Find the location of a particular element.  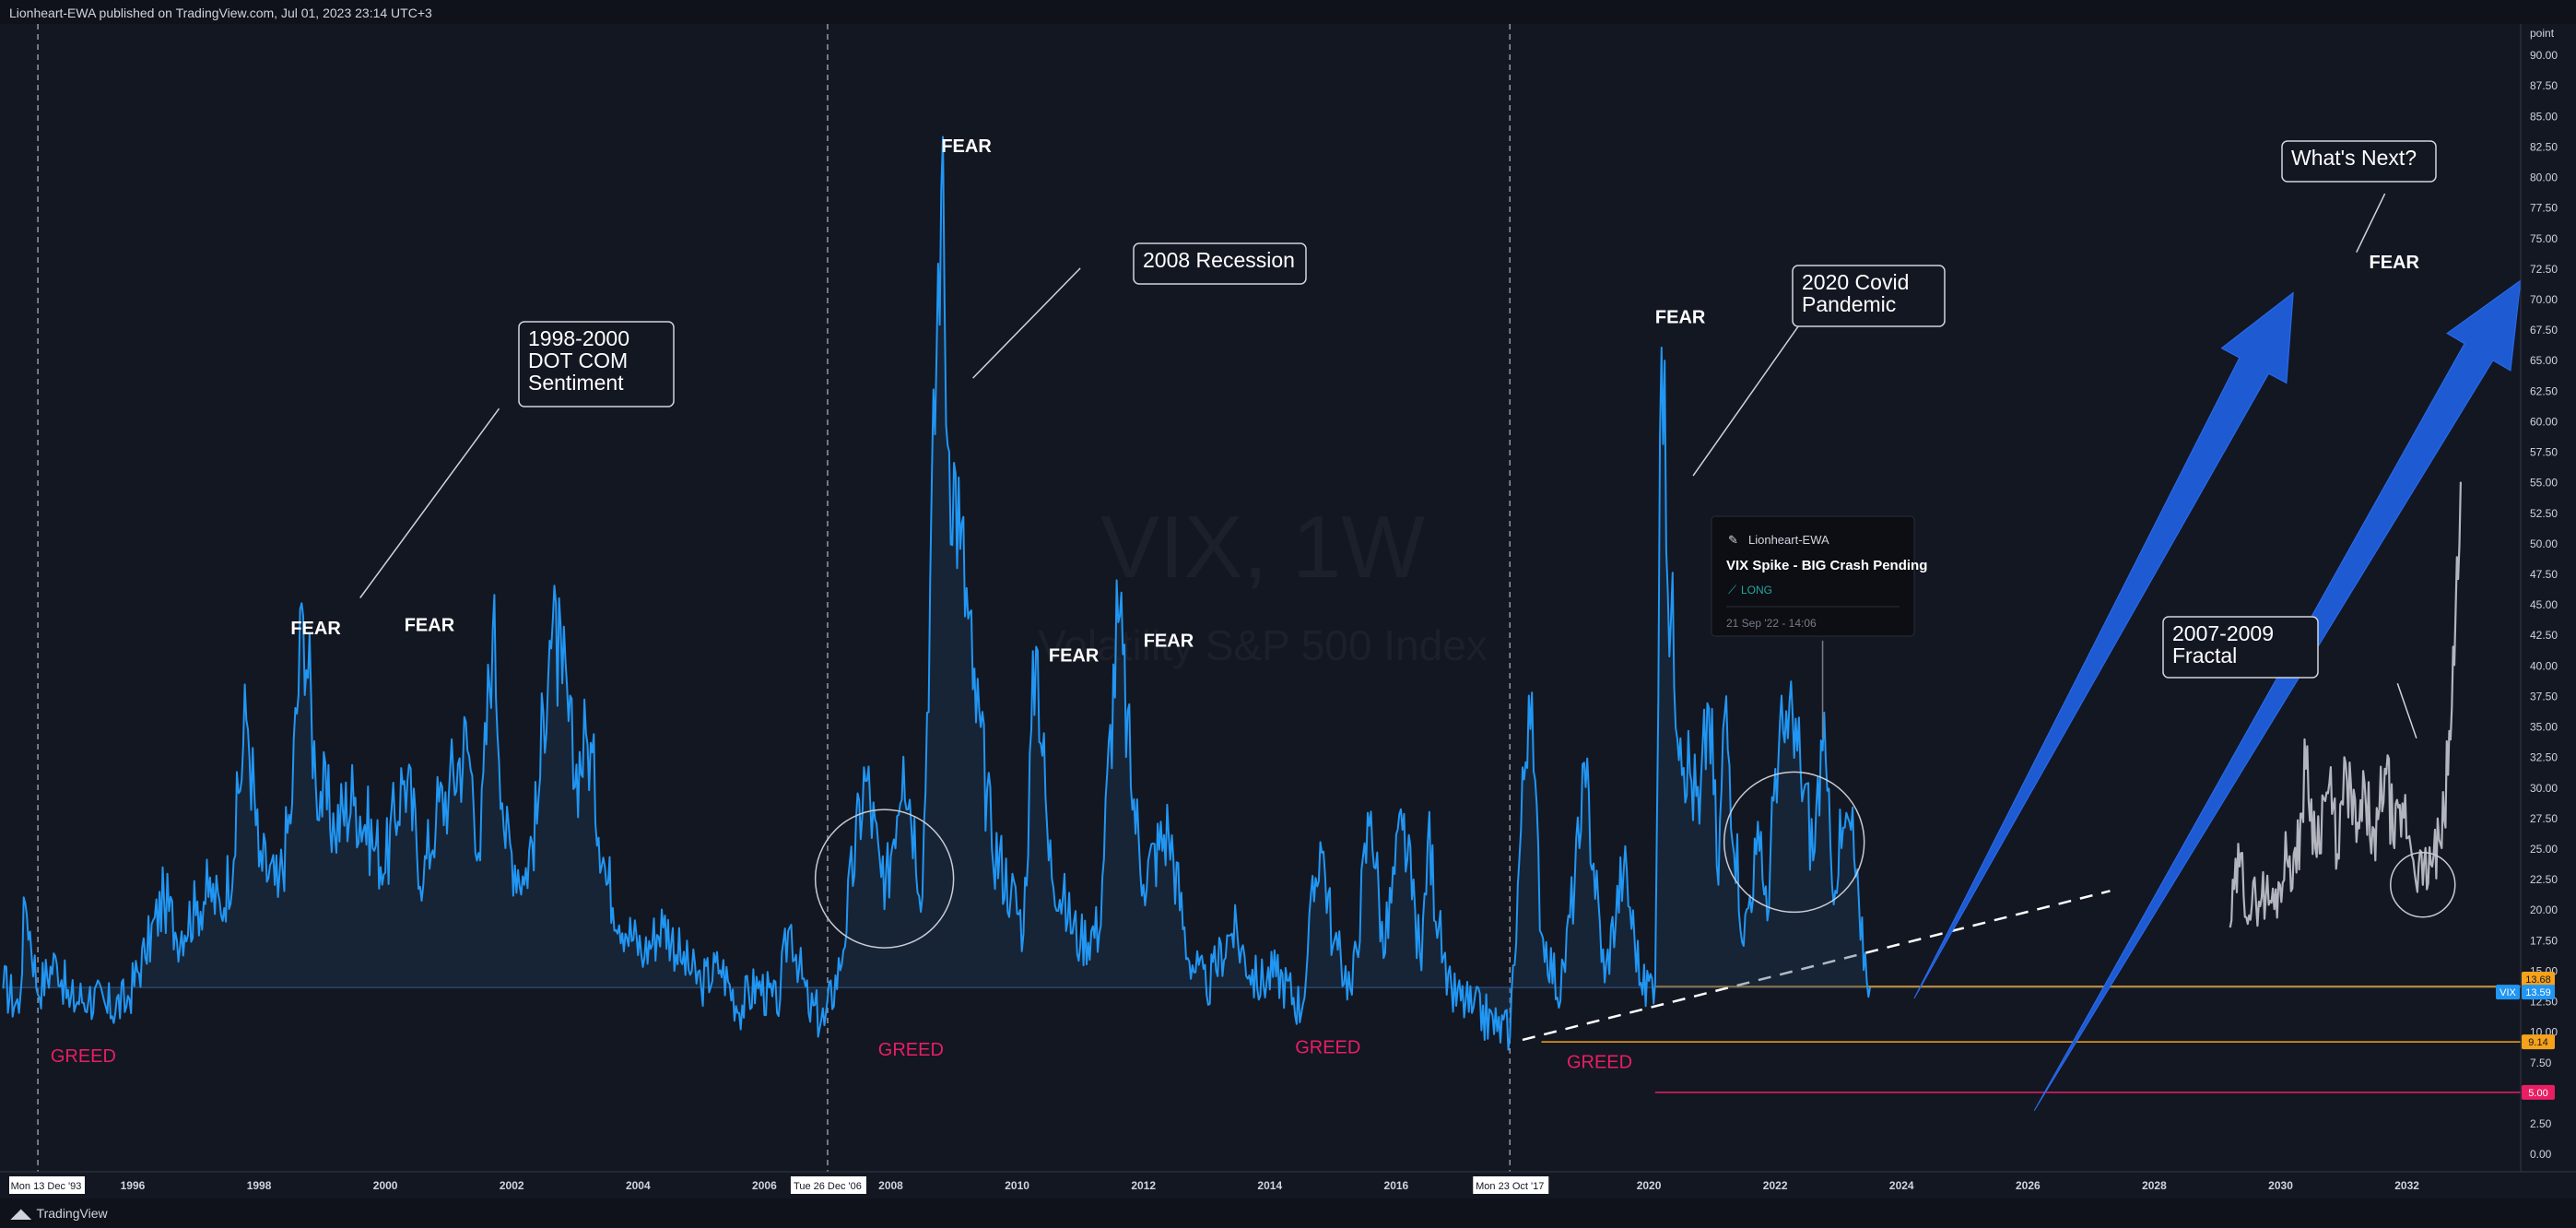

x-tick-2014: 2014 is located at coordinates (1269, 1185).